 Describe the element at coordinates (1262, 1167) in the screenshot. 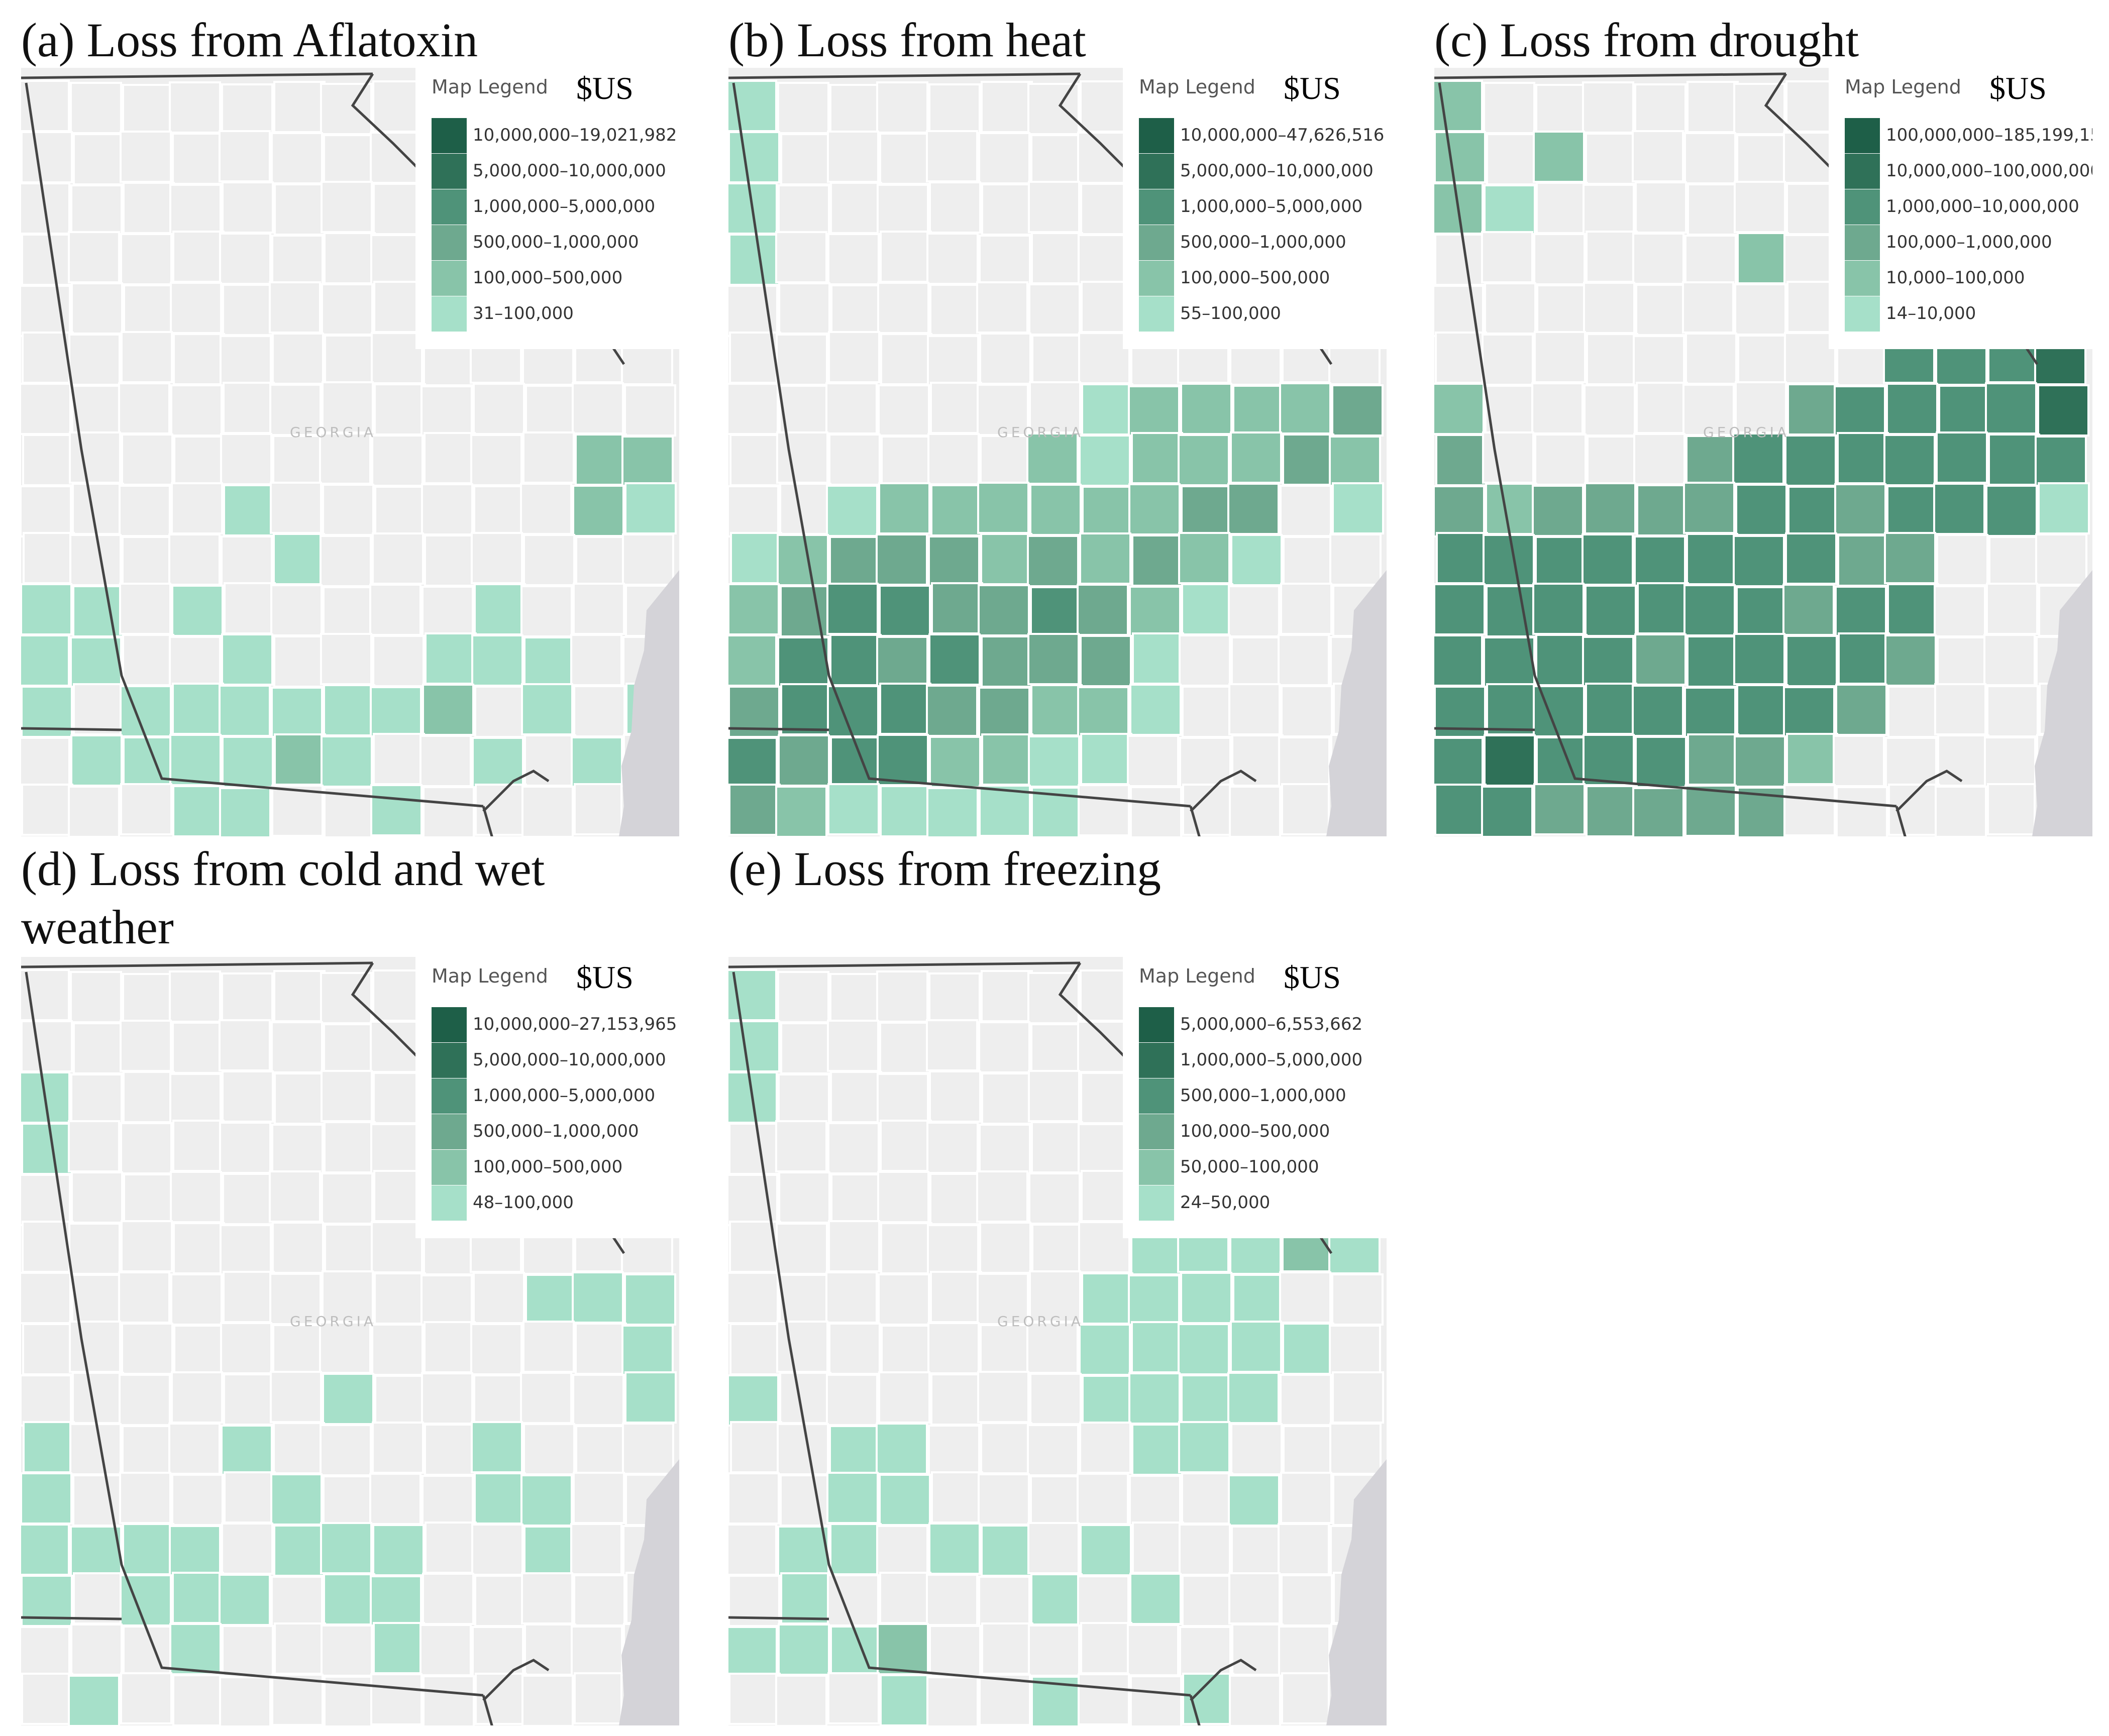

I see `legend-row: 50,000–100,000` at that location.